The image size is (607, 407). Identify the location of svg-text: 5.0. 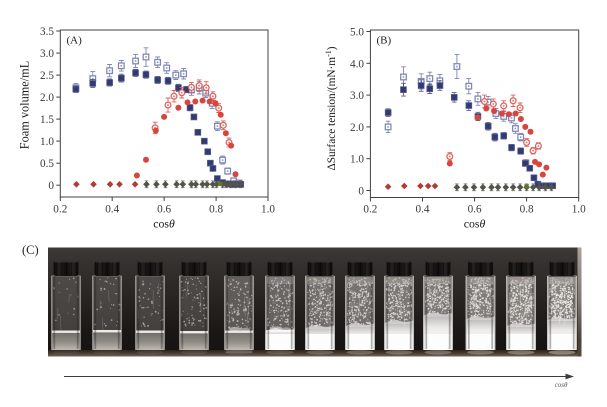
(357, 33).